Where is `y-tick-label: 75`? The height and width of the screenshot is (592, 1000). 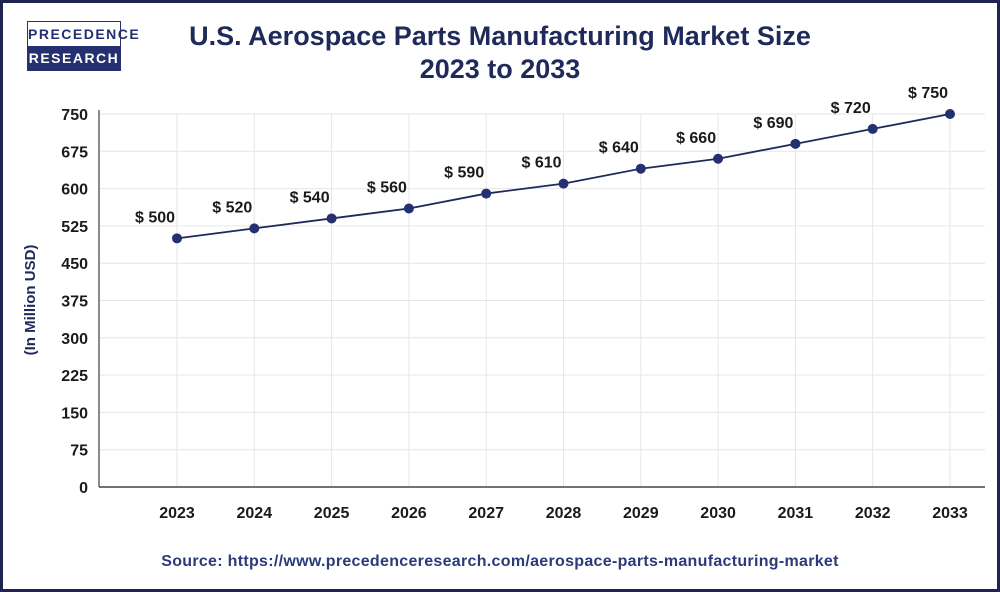
y-tick-label: 75 is located at coordinates (79, 451).